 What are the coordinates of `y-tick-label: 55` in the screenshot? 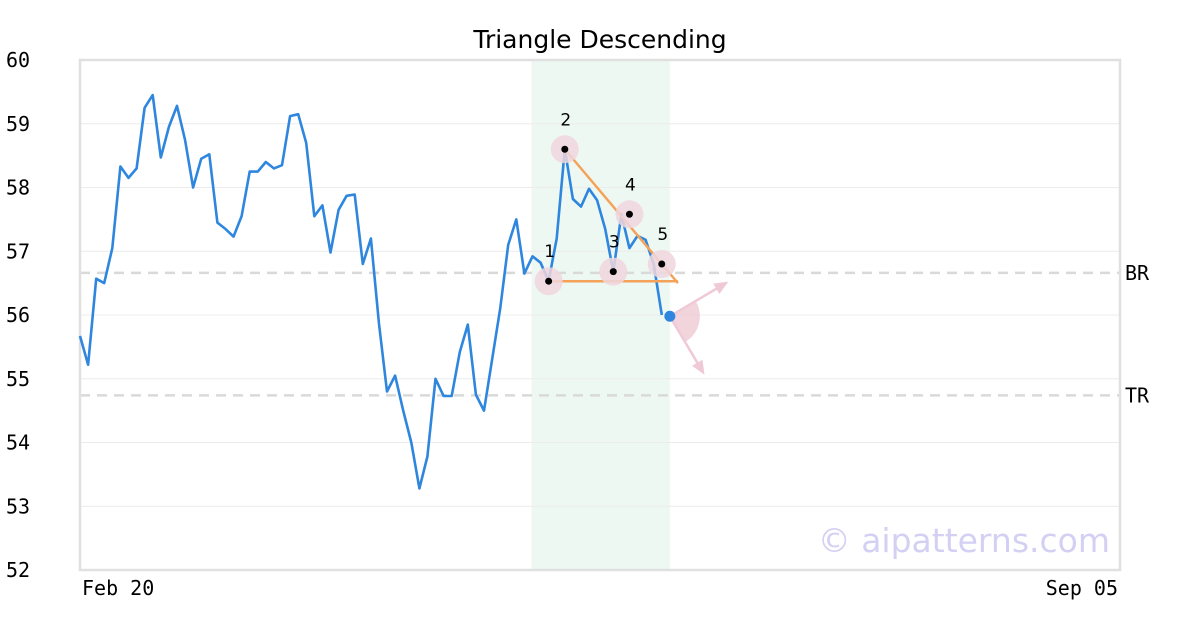 It's located at (18, 379).